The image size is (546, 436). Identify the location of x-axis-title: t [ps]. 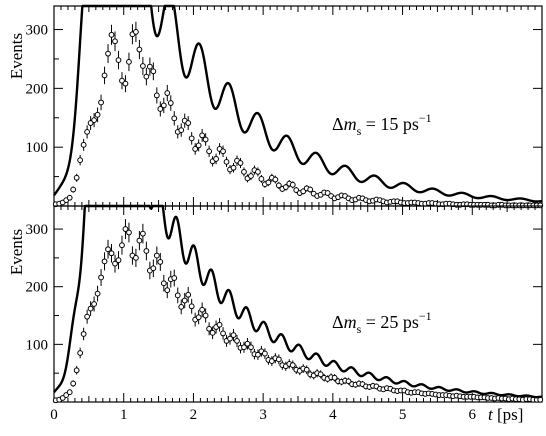
(505, 414).